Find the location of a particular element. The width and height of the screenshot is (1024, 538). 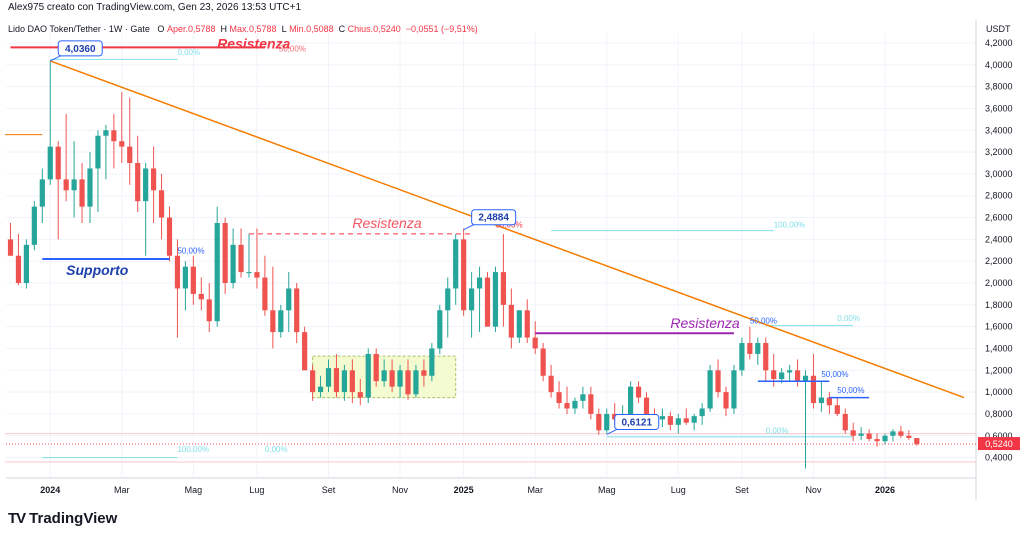

tradingview-logo: TV TradingView is located at coordinates (62, 518).